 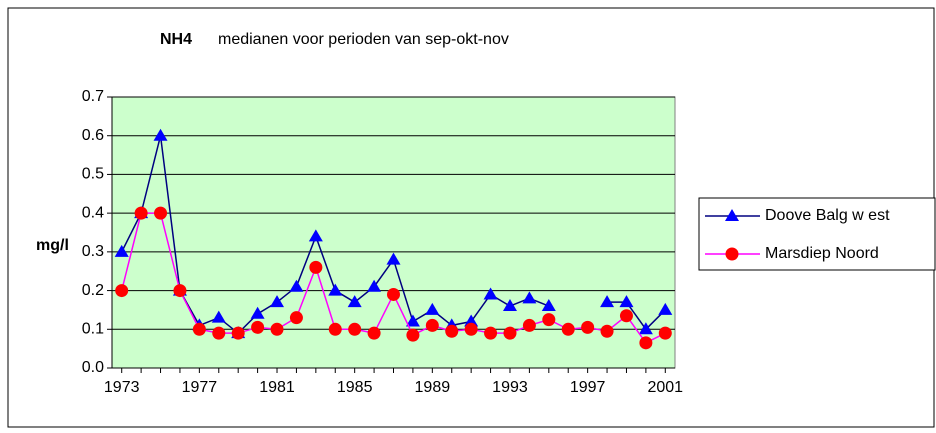 What do you see at coordinates (510, 387) in the screenshot?
I see `x-tick-label: 1993` at bounding box center [510, 387].